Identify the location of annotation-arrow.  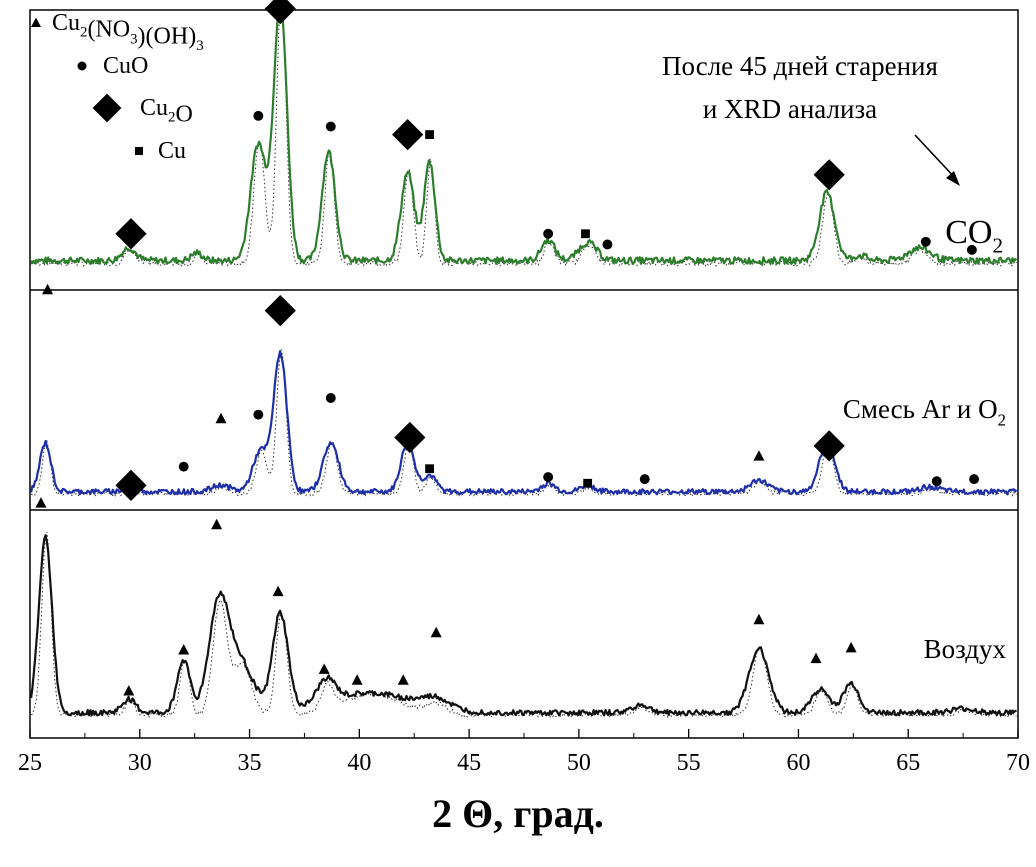
(936, 157).